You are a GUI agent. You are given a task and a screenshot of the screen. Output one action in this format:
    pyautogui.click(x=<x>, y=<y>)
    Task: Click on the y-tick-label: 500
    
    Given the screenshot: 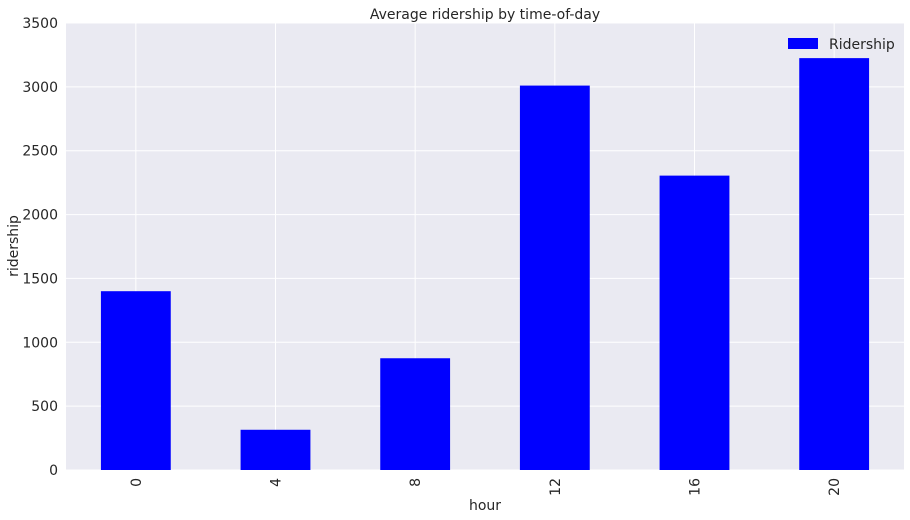 What is the action you would take?
    pyautogui.click(x=44, y=407)
    